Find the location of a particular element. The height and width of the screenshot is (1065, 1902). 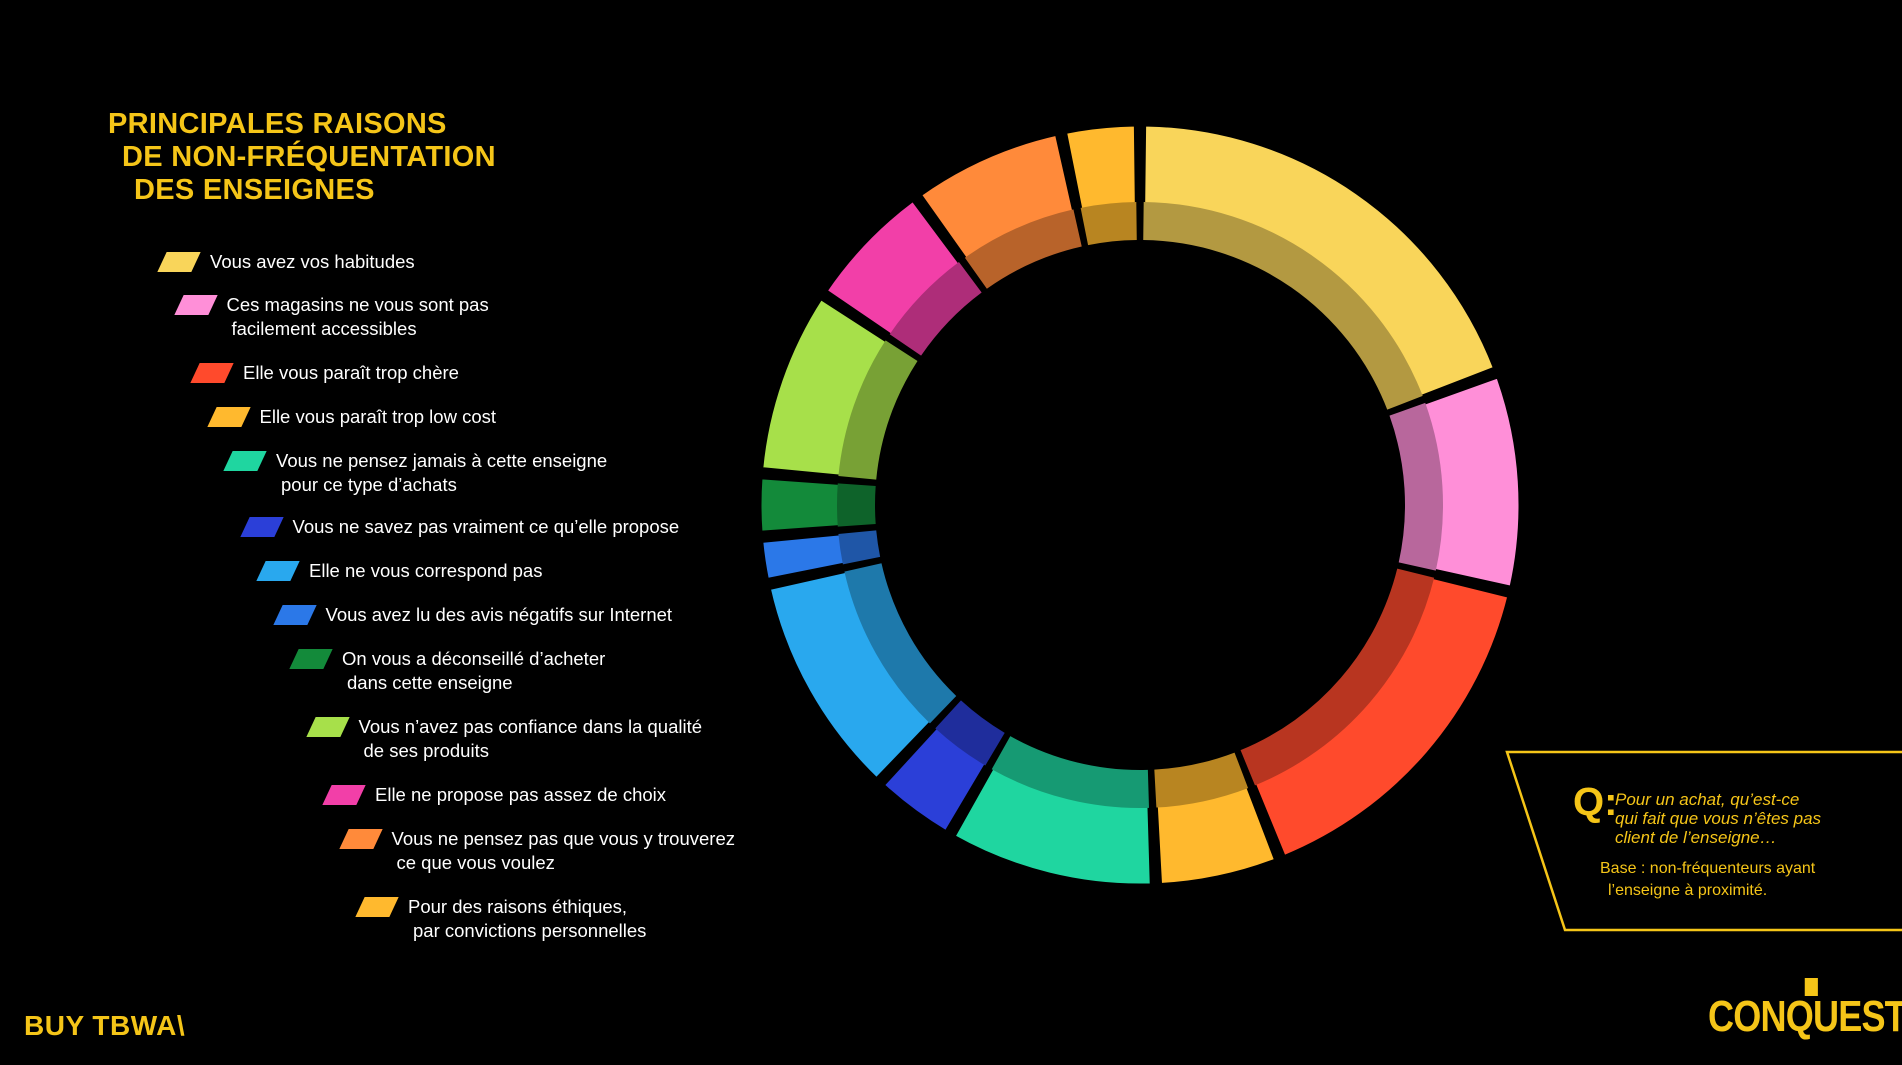

question-box-frame is located at coordinates (1703, 841).